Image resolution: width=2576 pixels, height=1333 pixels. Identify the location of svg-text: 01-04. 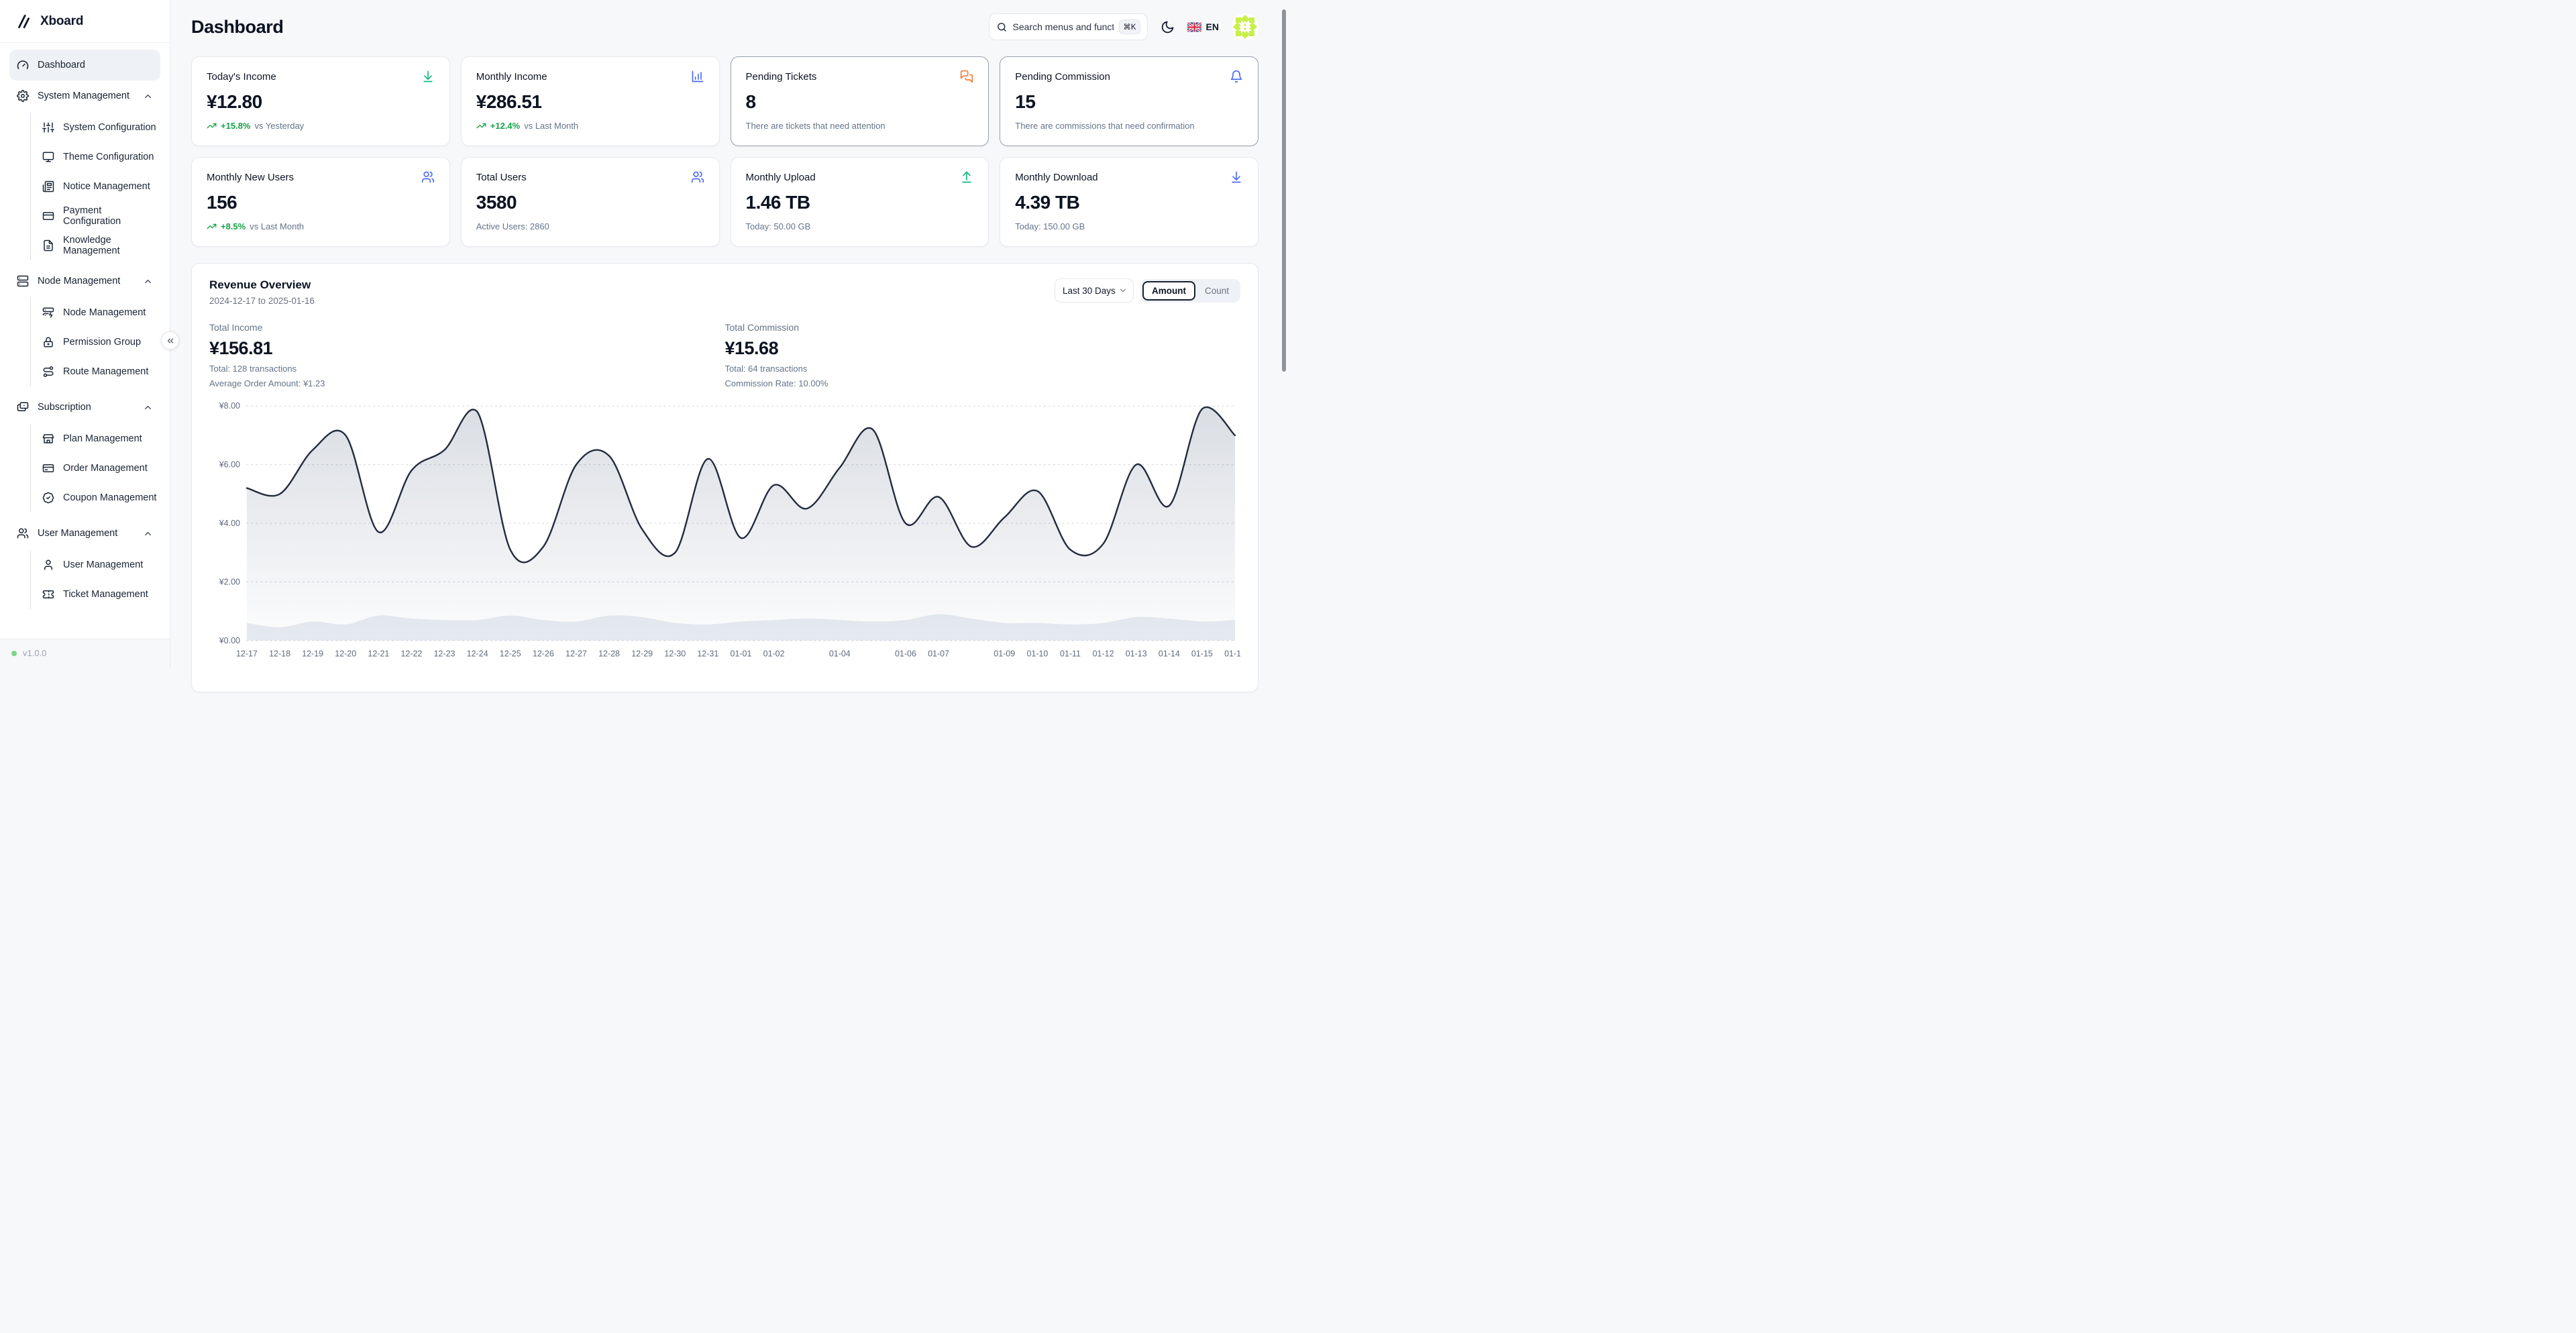
(840, 654).